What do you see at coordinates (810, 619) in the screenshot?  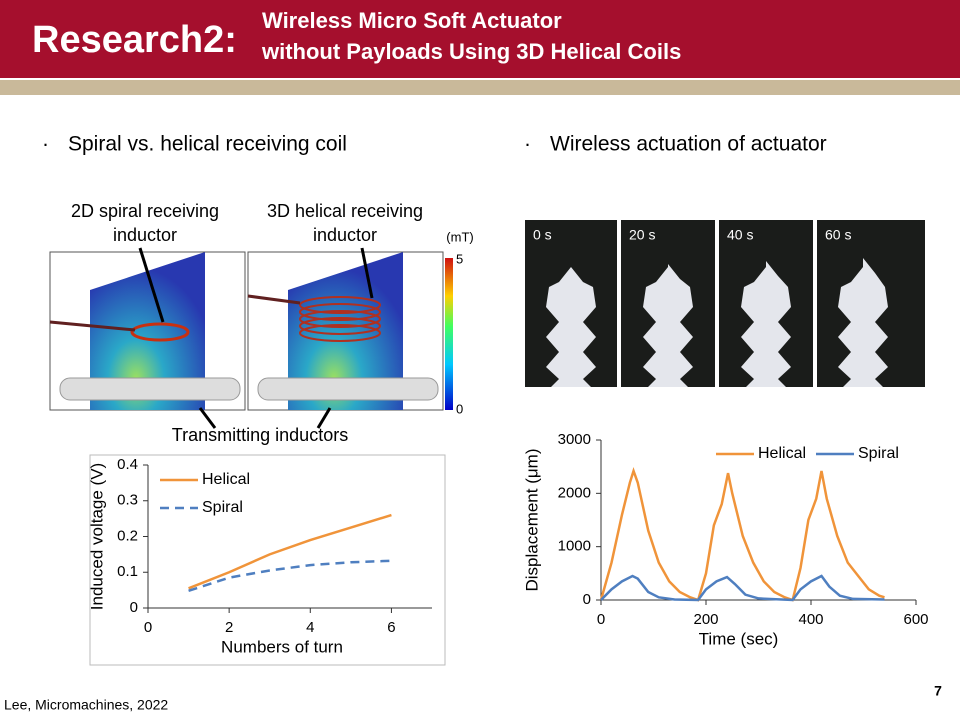 I see `x-tick-label: 400` at bounding box center [810, 619].